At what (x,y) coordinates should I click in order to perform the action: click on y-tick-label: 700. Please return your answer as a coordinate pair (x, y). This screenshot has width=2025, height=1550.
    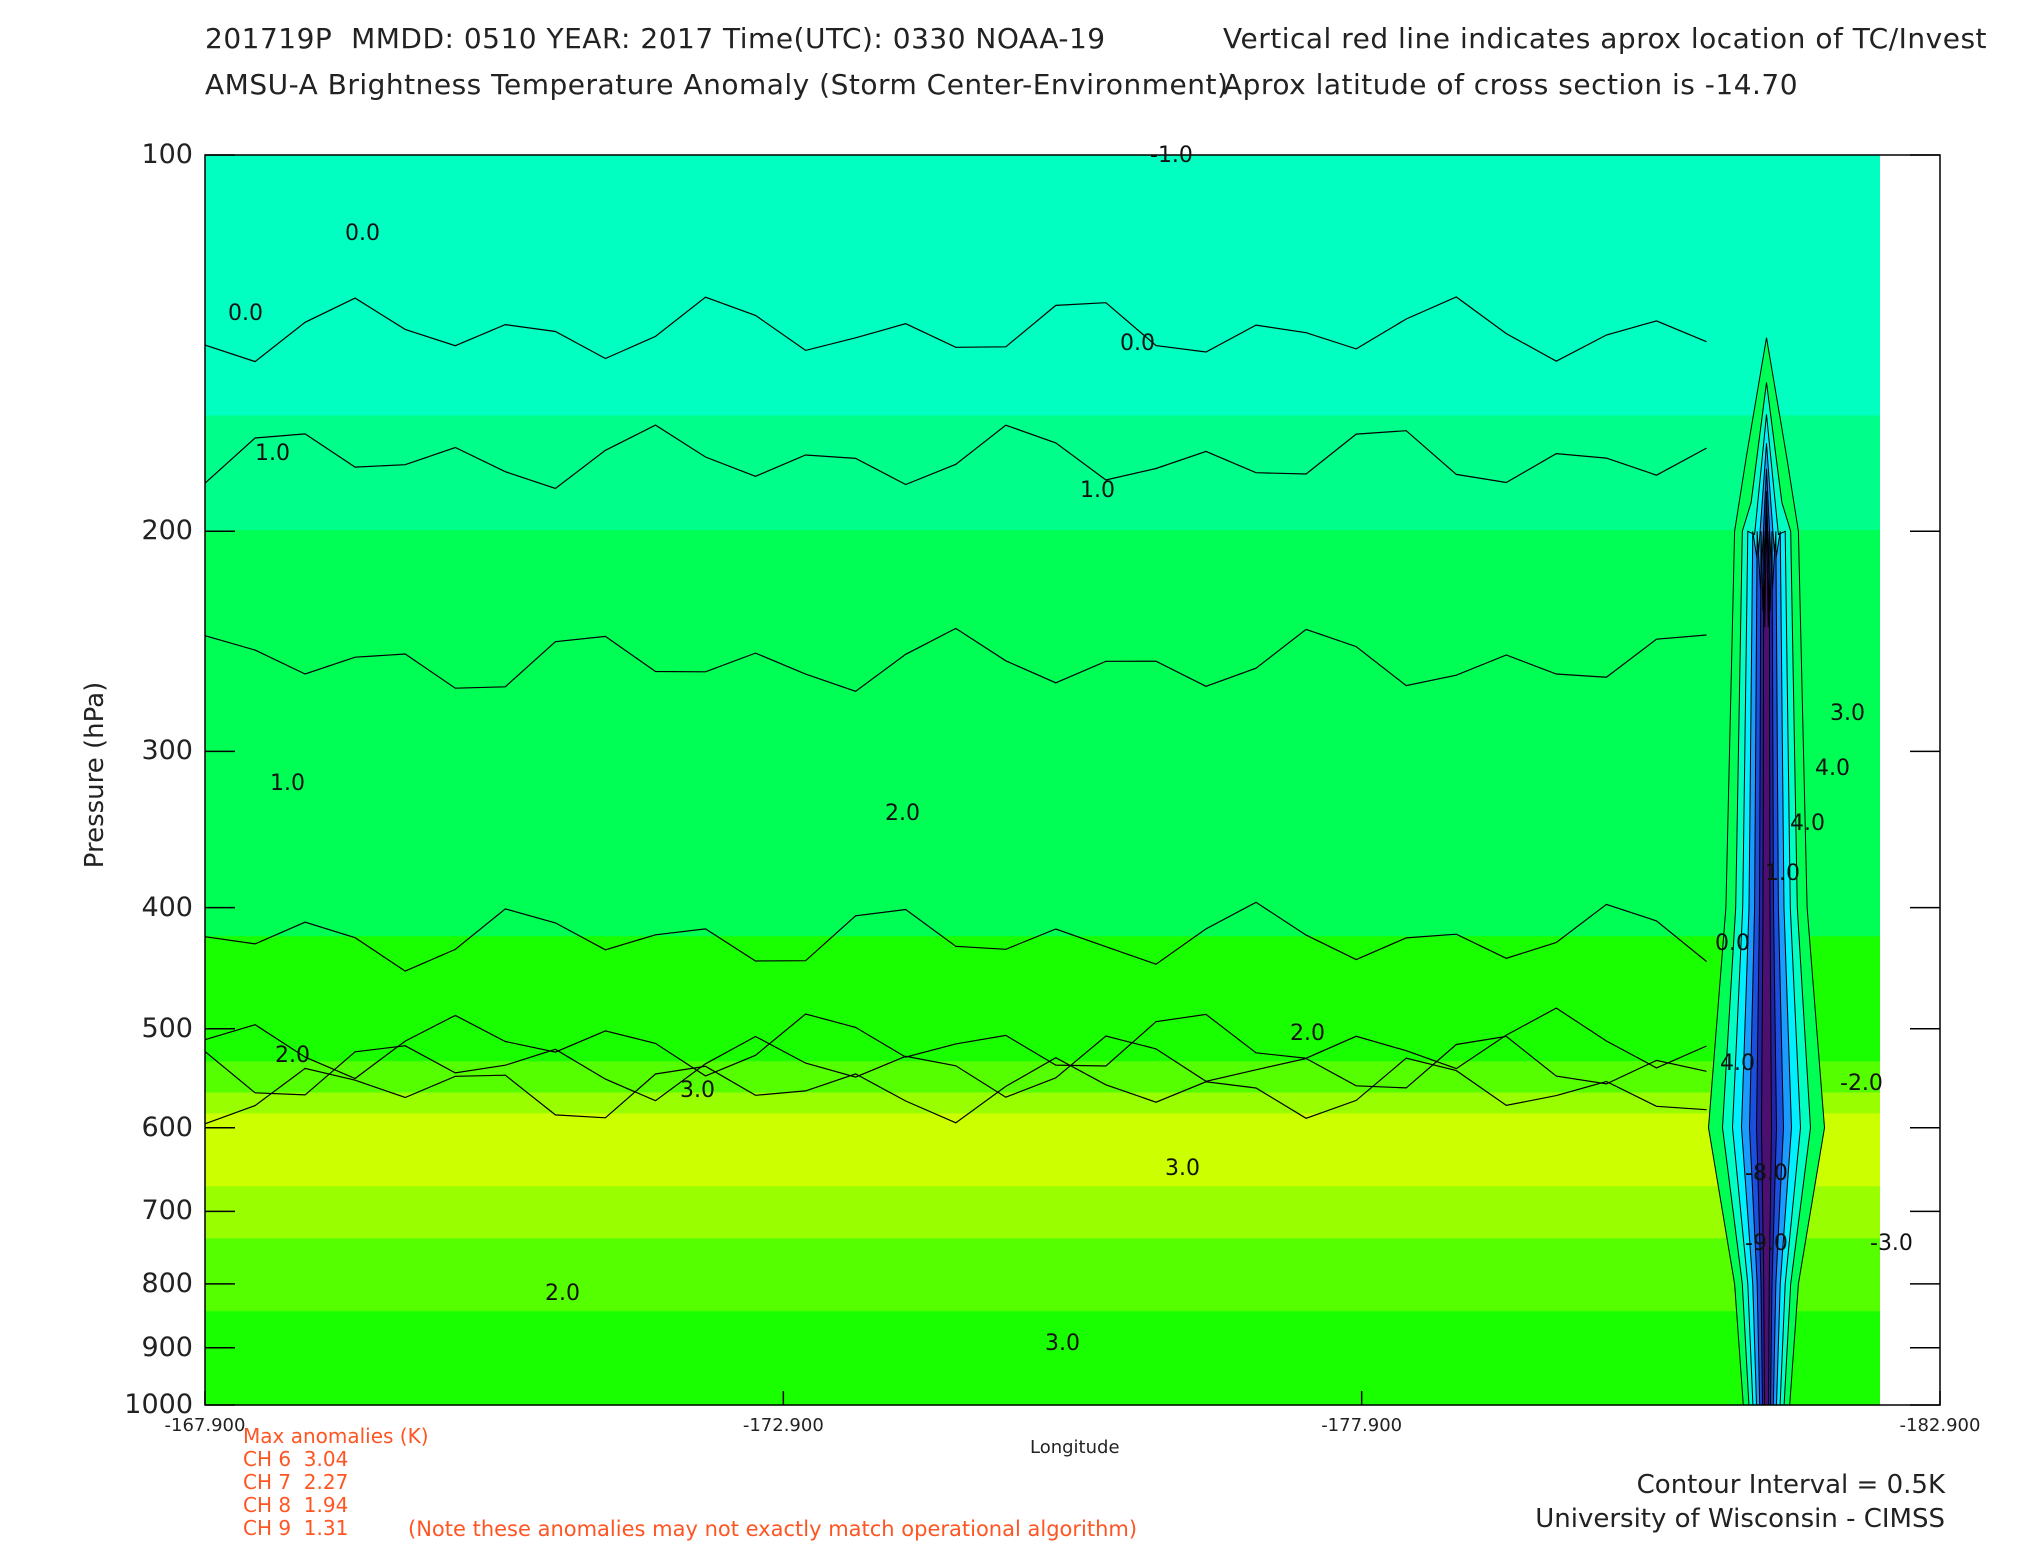
    Looking at the image, I should click on (167, 1211).